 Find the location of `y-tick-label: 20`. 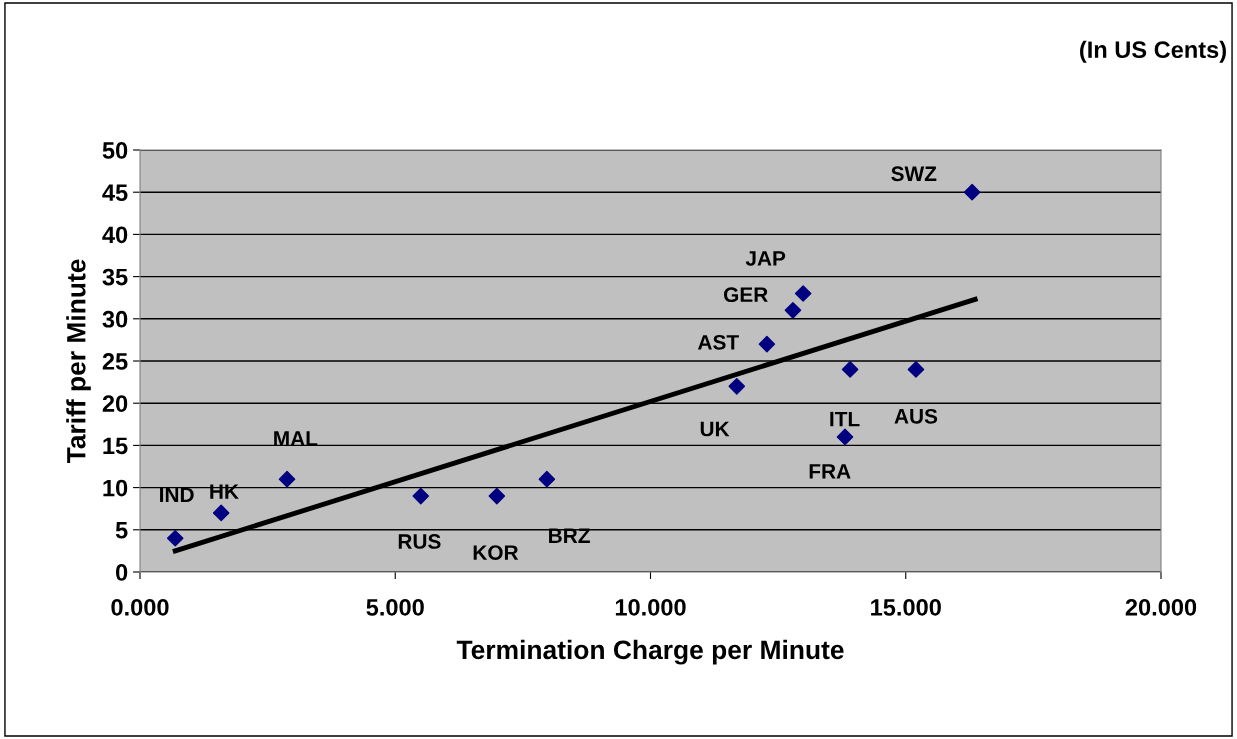

y-tick-label: 20 is located at coordinates (115, 403).